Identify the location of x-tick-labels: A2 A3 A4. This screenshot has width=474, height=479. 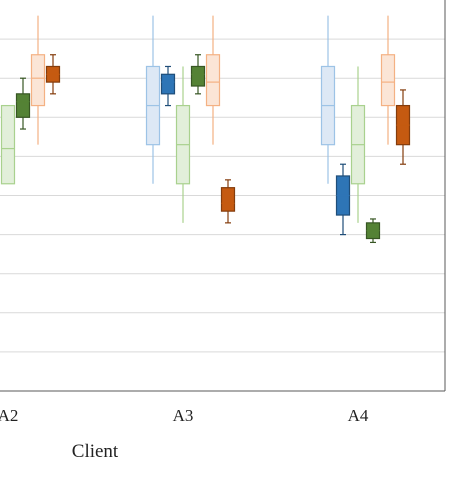
(184, 415).